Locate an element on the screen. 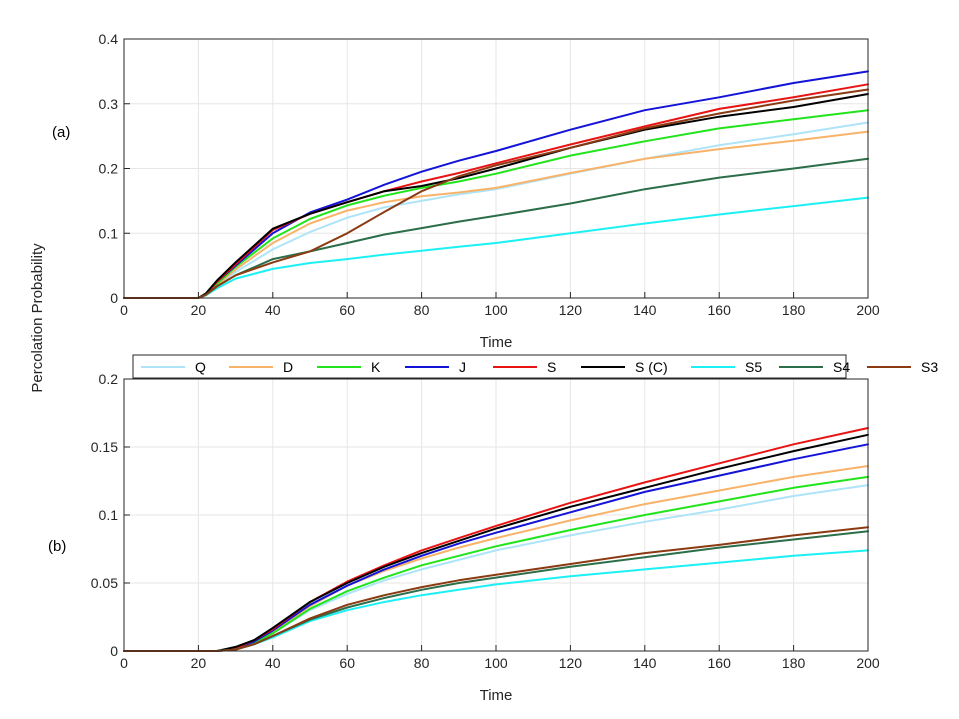 Image resolution: width=959 pixels, height=719 pixels. legend-box is located at coordinates (489, 366).